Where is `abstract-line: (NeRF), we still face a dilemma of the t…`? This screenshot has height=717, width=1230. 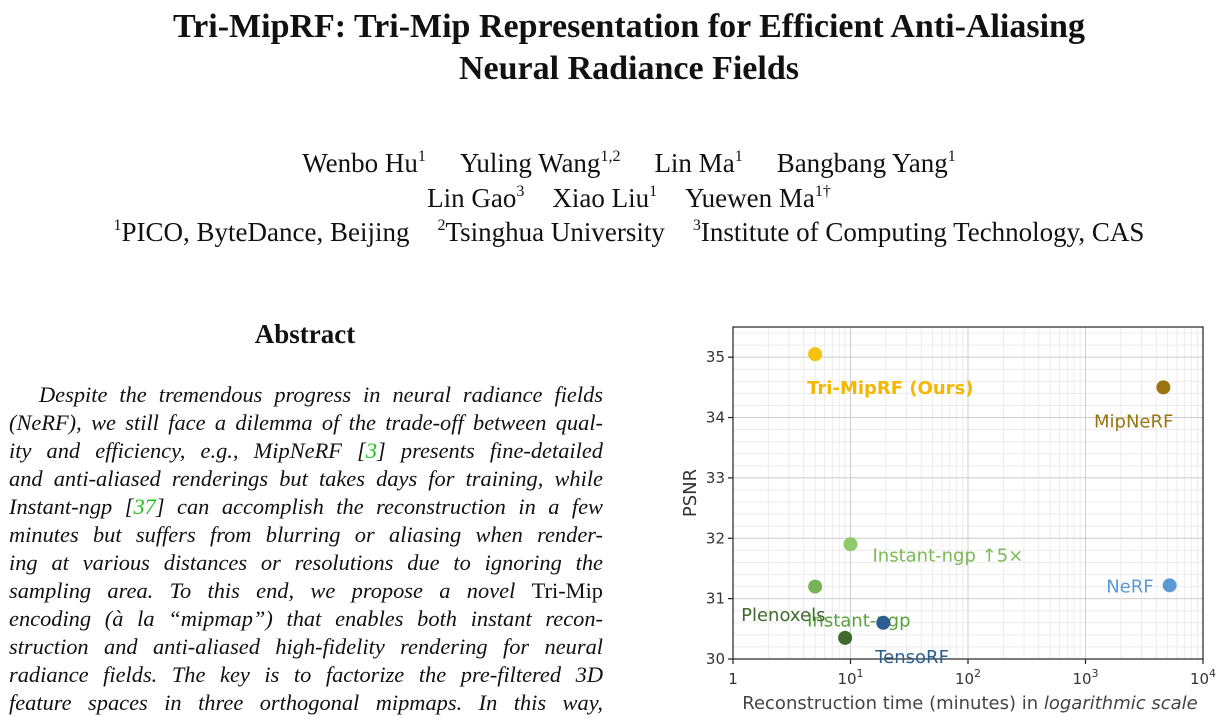 abstract-line: (NeRF), we still face a dilemma of the t… is located at coordinates (306, 423).